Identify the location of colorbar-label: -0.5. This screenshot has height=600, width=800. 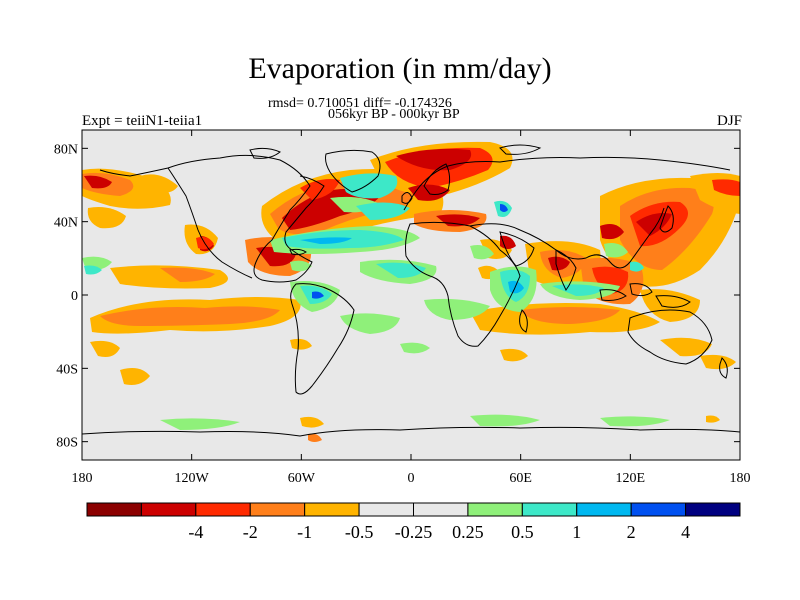
(359, 532).